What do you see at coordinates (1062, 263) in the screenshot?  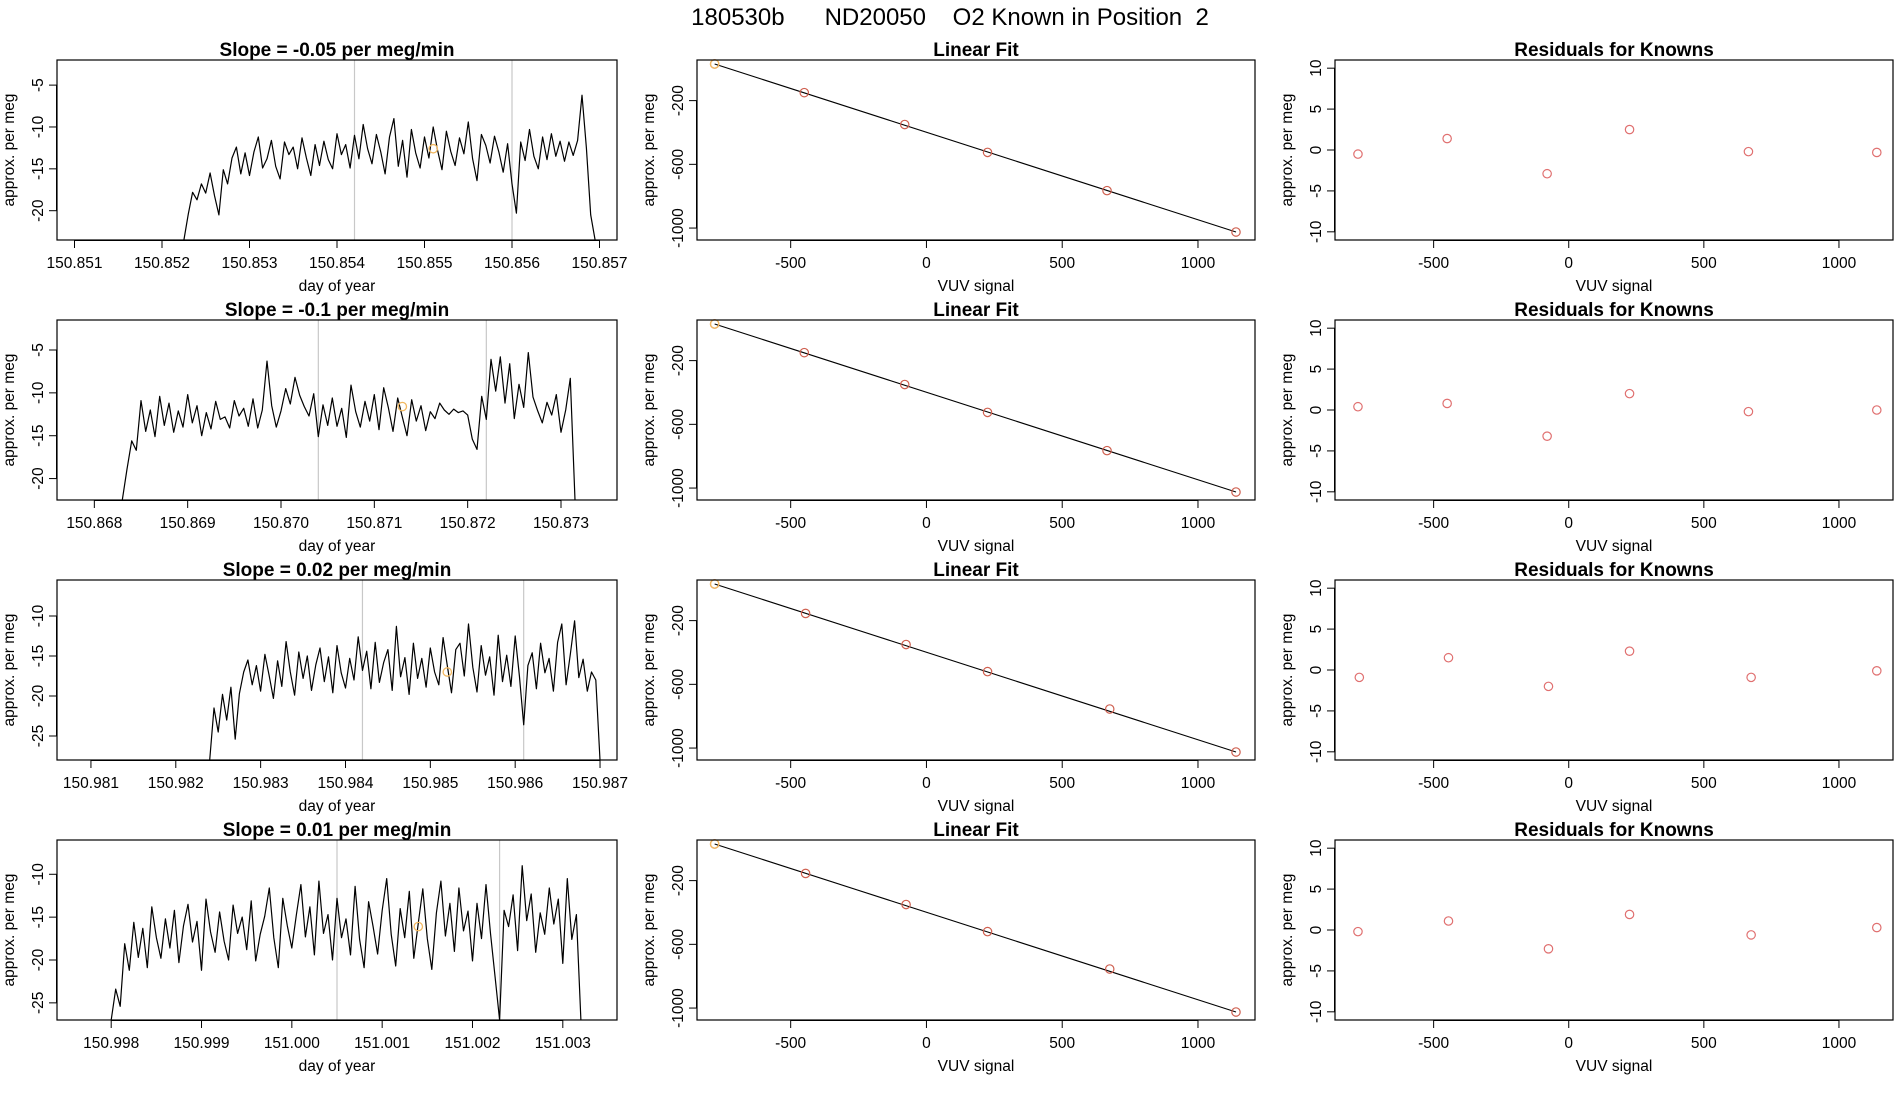 I see `linear-fit-1-xtick-label-2: 500` at bounding box center [1062, 263].